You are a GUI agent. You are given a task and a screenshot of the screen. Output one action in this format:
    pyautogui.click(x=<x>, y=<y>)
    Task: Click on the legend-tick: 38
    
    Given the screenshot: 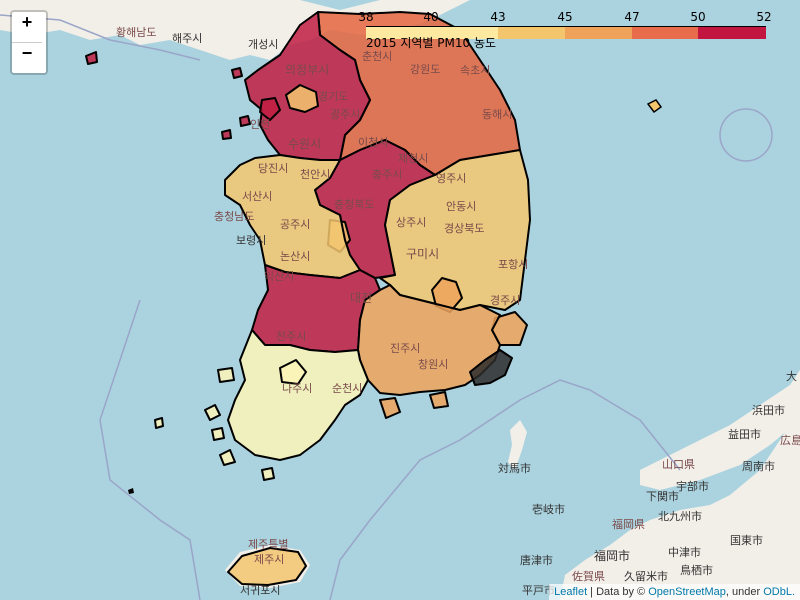 What is the action you would take?
    pyautogui.click(x=366, y=17)
    